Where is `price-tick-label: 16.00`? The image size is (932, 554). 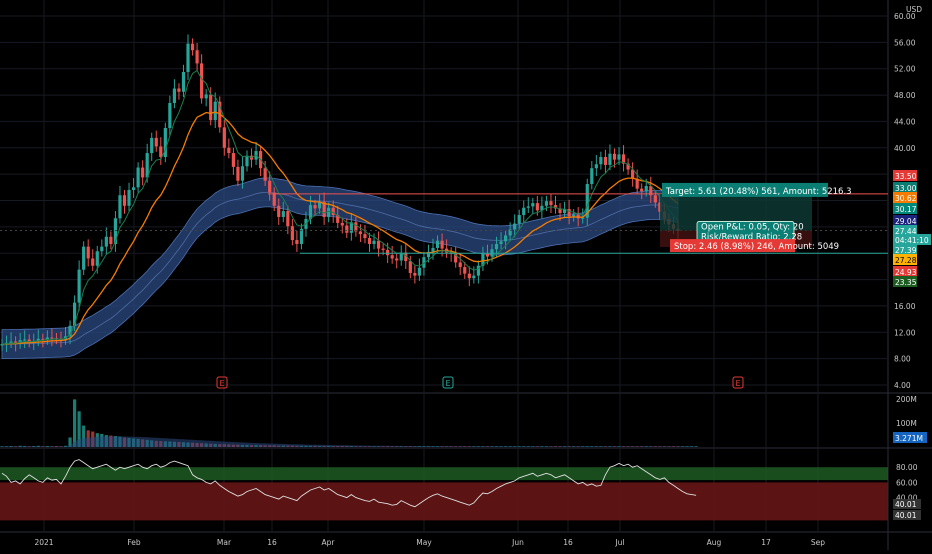 price-tick-label: 16.00 is located at coordinates (905, 306).